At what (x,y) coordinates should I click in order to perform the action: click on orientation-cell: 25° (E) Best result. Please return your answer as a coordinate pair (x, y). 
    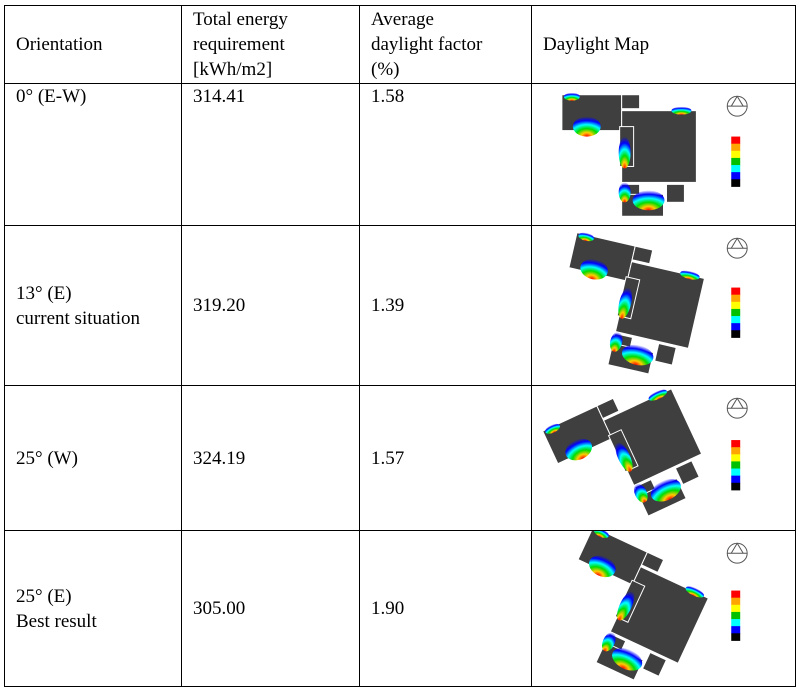
    Looking at the image, I should click on (93, 608).